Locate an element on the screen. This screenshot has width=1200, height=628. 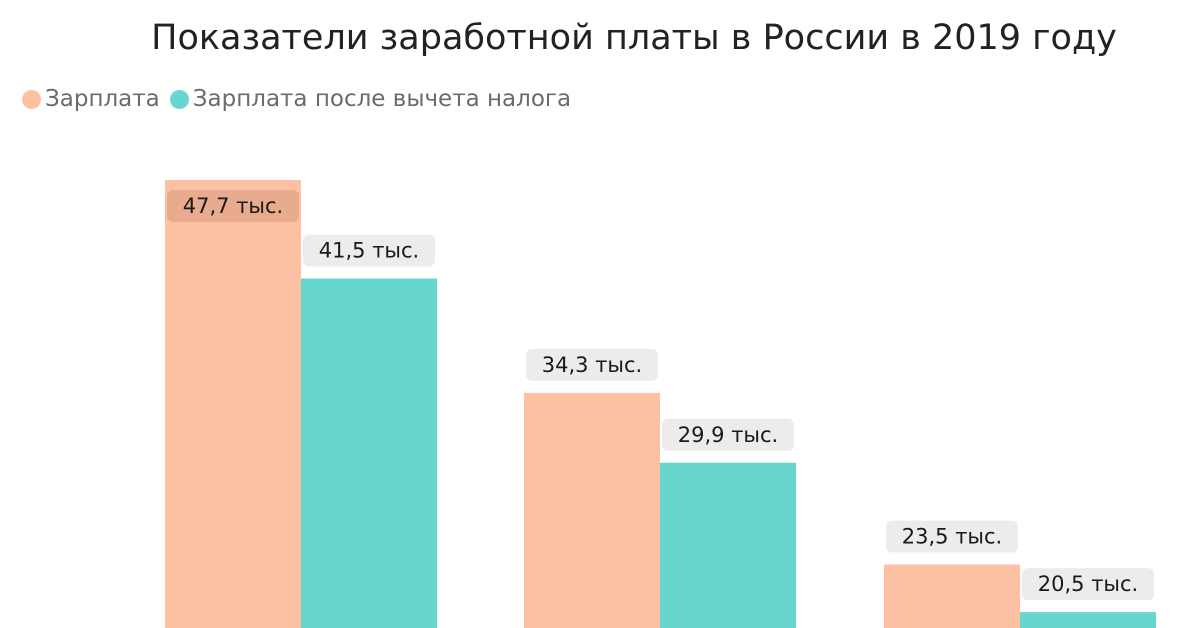
data-label-text: 41,5 тыс. is located at coordinates (369, 250).